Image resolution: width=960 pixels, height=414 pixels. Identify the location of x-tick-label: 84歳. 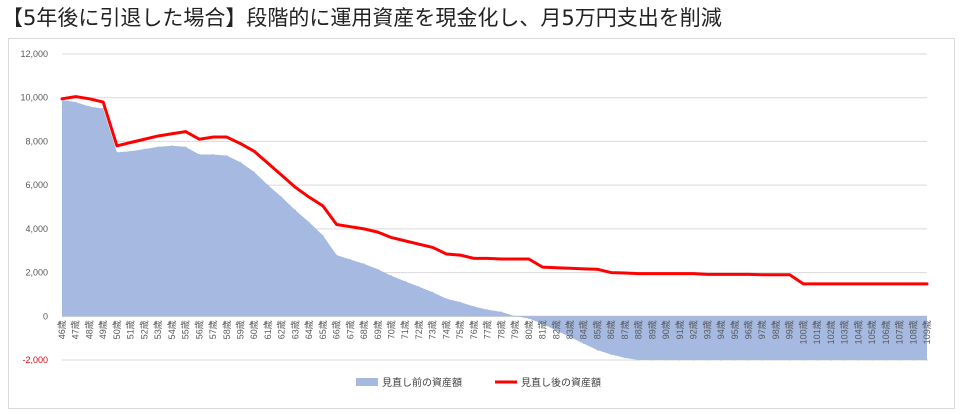
(583, 329).